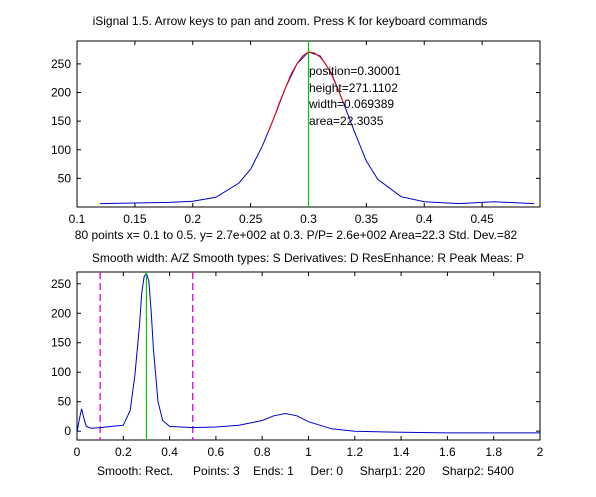  I want to click on upper-series-fit-line, so click(305, 92).